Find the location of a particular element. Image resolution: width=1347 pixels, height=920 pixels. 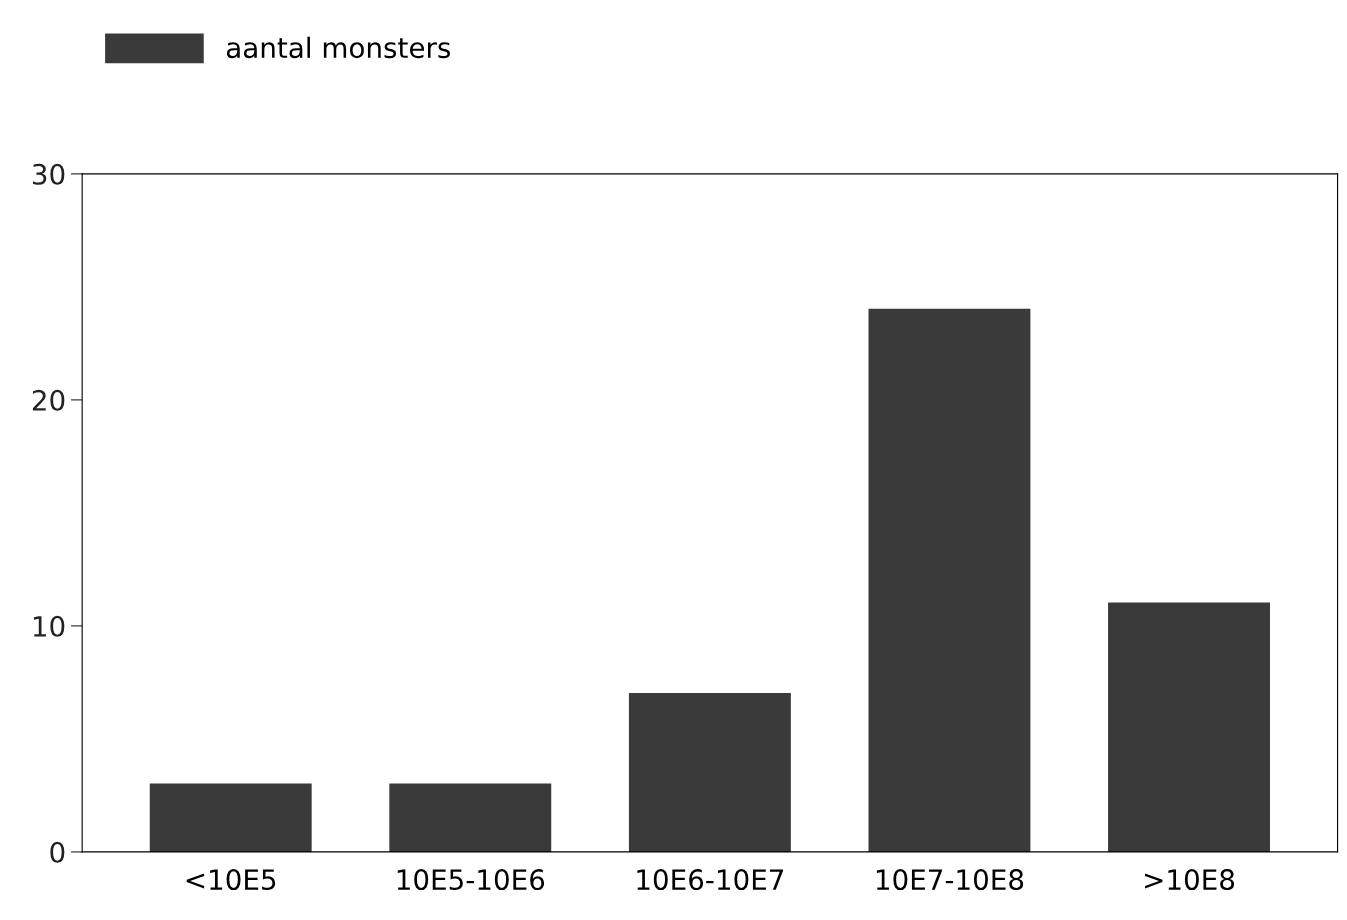

x-tick-label: >10E8 is located at coordinates (1190, 880).